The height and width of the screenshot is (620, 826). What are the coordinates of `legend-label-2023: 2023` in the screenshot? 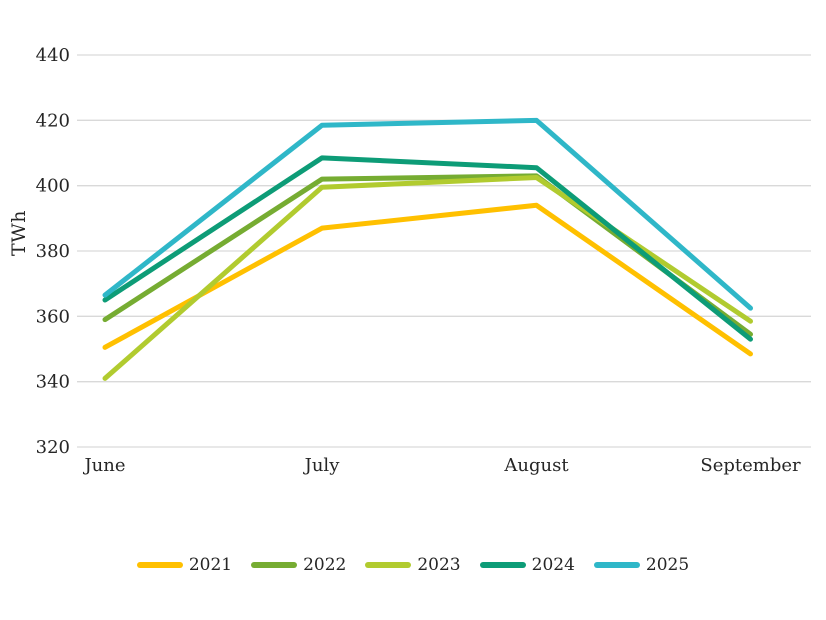 It's located at (439, 565).